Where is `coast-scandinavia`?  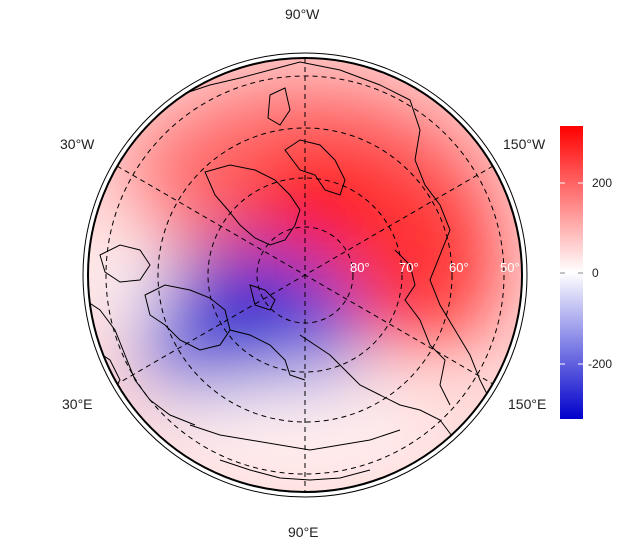 coast-scandinavia is located at coordinates (187, 317).